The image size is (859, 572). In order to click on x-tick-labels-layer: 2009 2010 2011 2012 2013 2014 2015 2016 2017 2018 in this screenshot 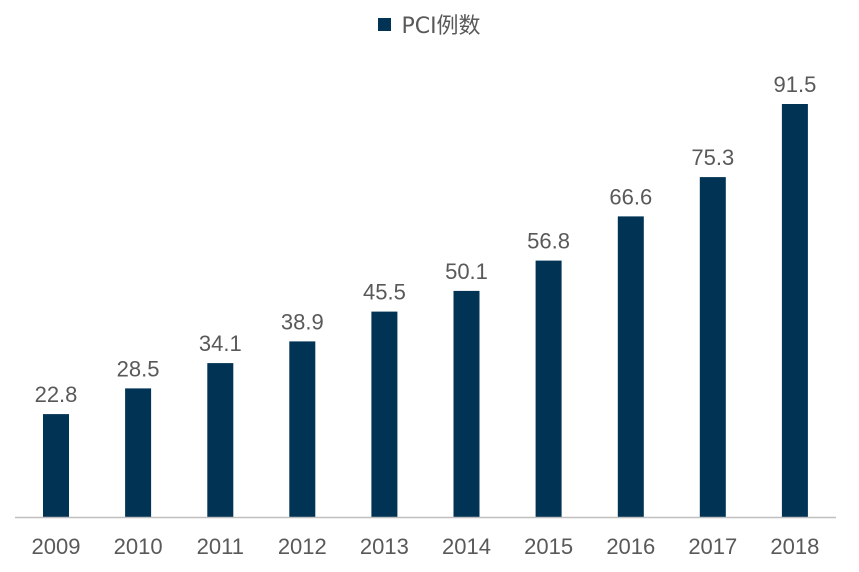, I will do `click(426, 546)`.